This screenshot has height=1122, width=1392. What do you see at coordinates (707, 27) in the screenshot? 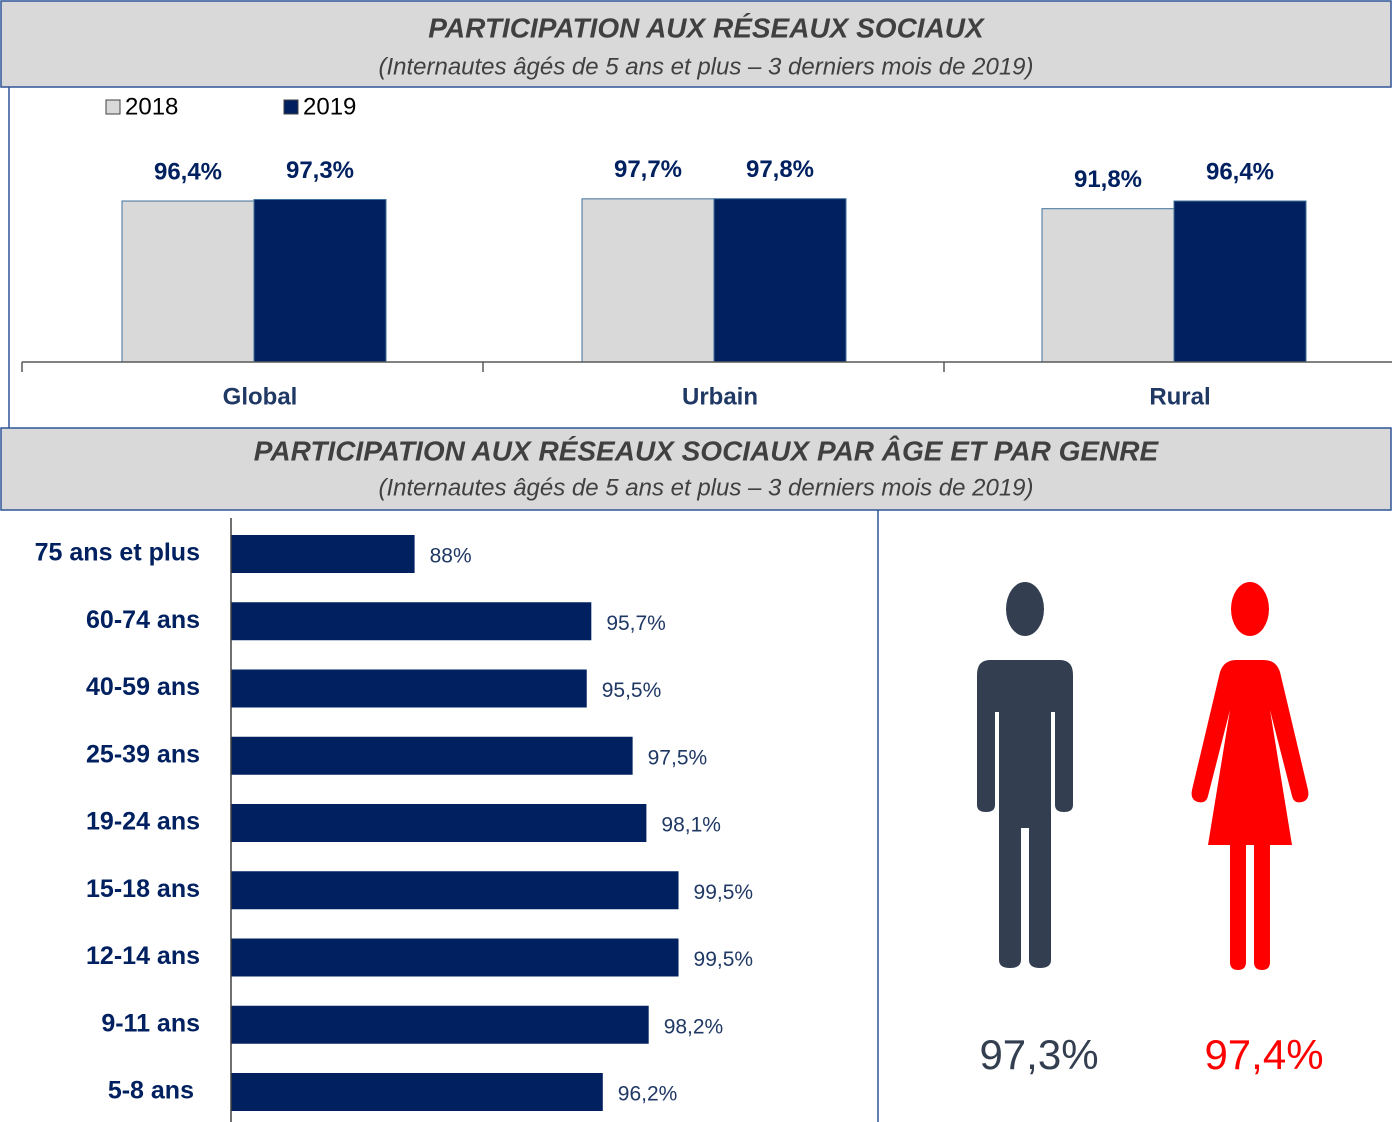
I see `chart-title: PARTICIPATION AUX RÉSEAUX SOCIAUX` at bounding box center [707, 27].